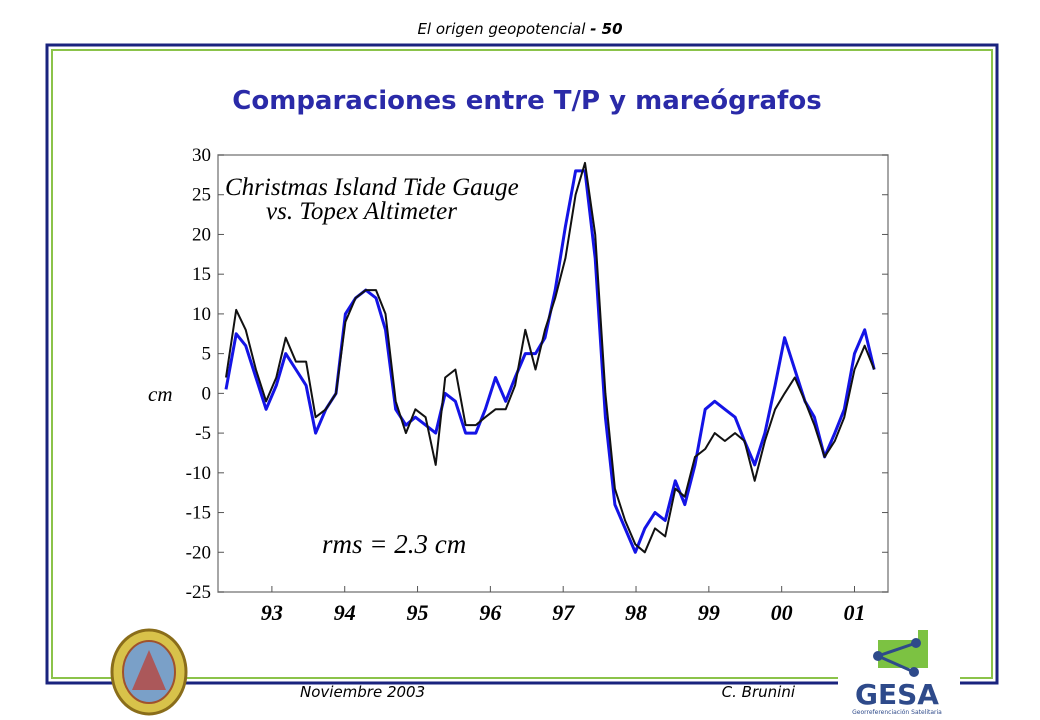  What do you see at coordinates (526, 101) in the screenshot?
I see `chart-title: Comparaciones entre T/P y mareógrafos` at bounding box center [526, 101].